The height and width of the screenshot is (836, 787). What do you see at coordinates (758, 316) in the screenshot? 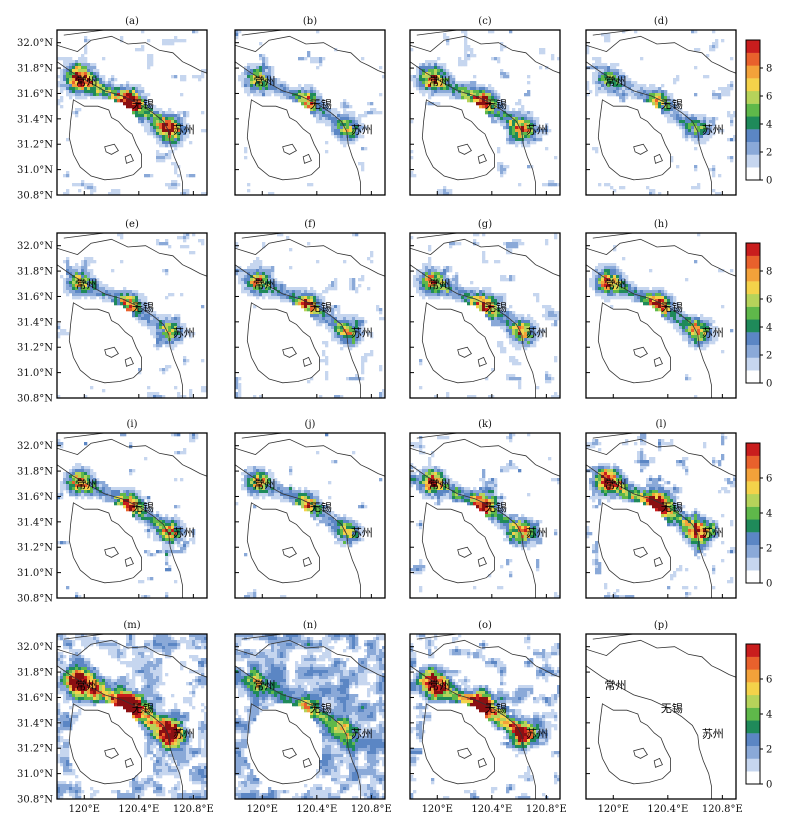
I see `colorbar-row-2: 0 2 4 6 8` at bounding box center [758, 316].